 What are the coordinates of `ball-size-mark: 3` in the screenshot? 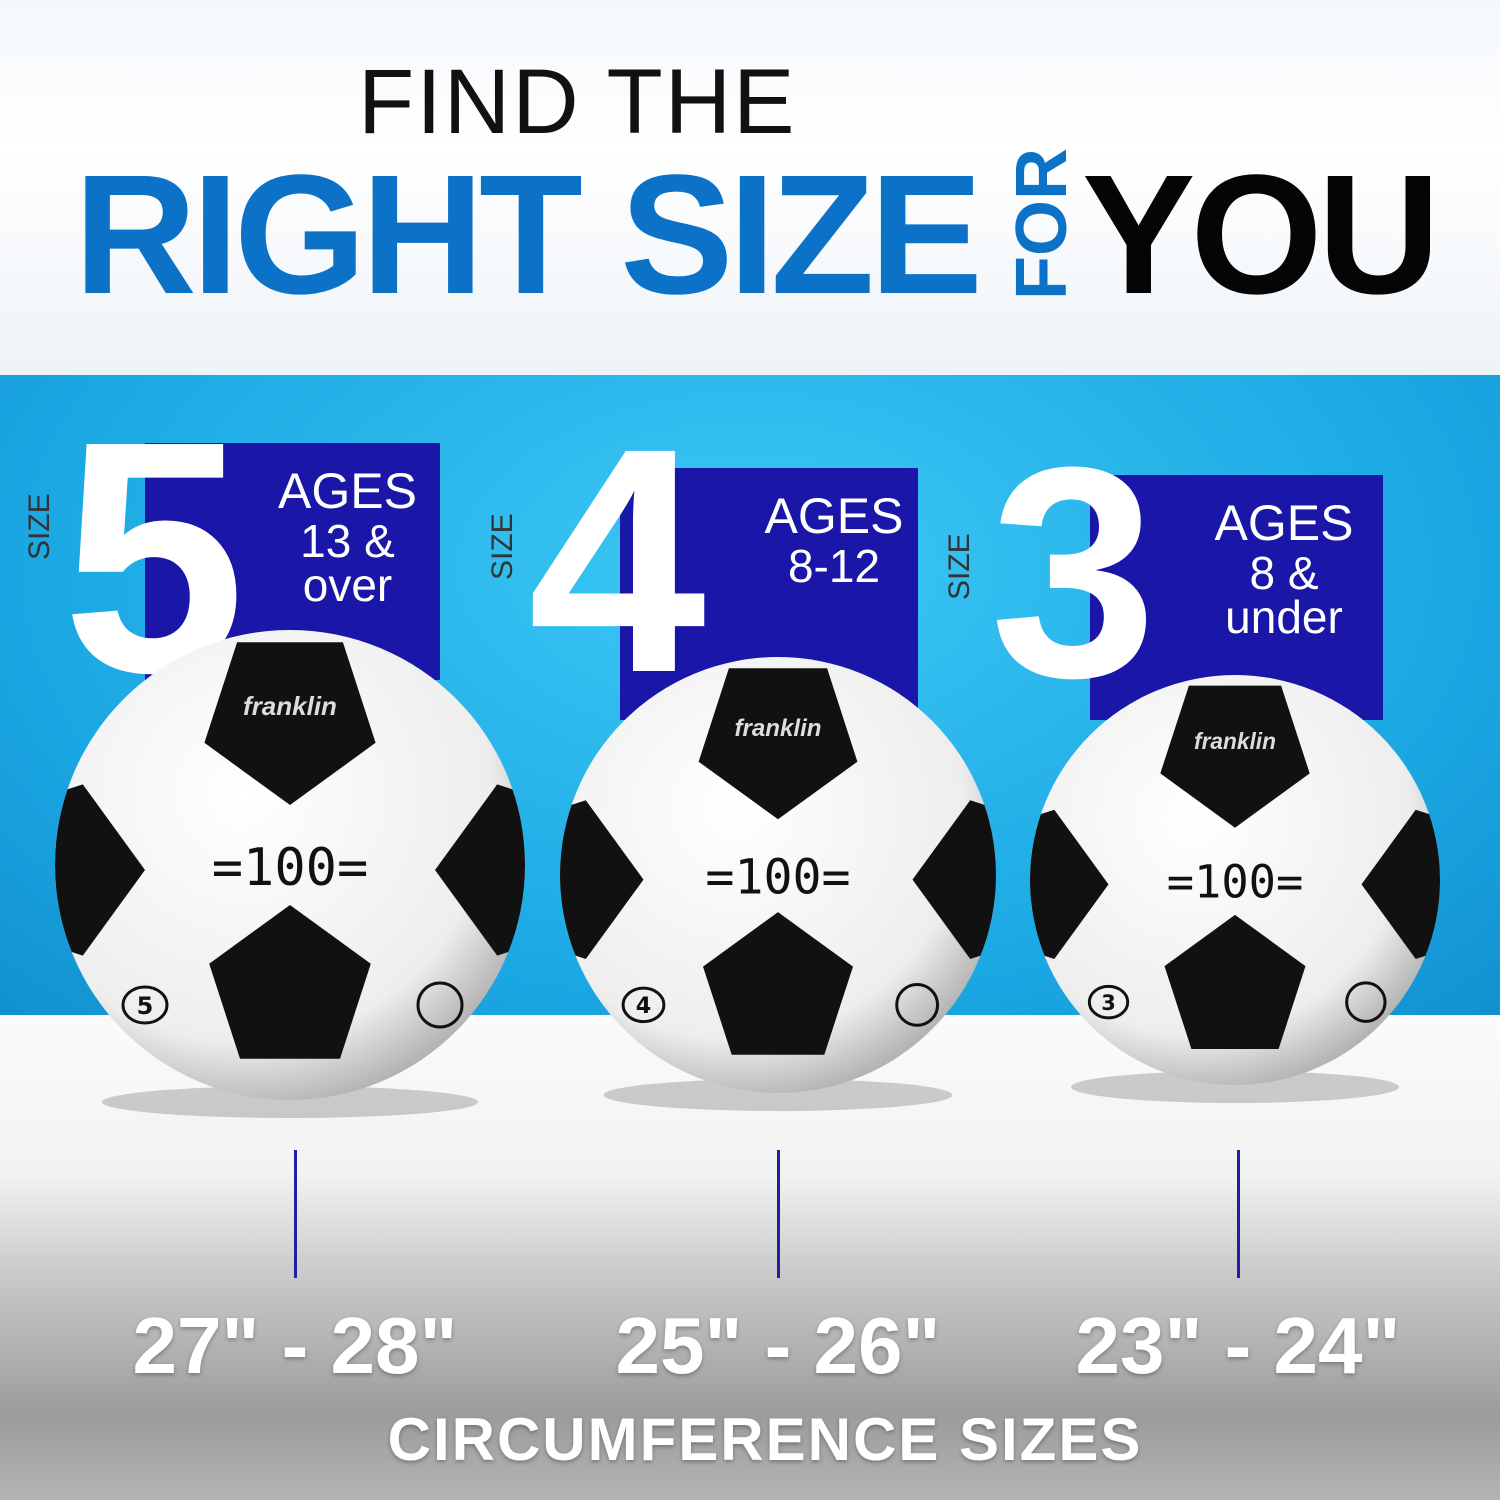 It's located at (1108, 1003).